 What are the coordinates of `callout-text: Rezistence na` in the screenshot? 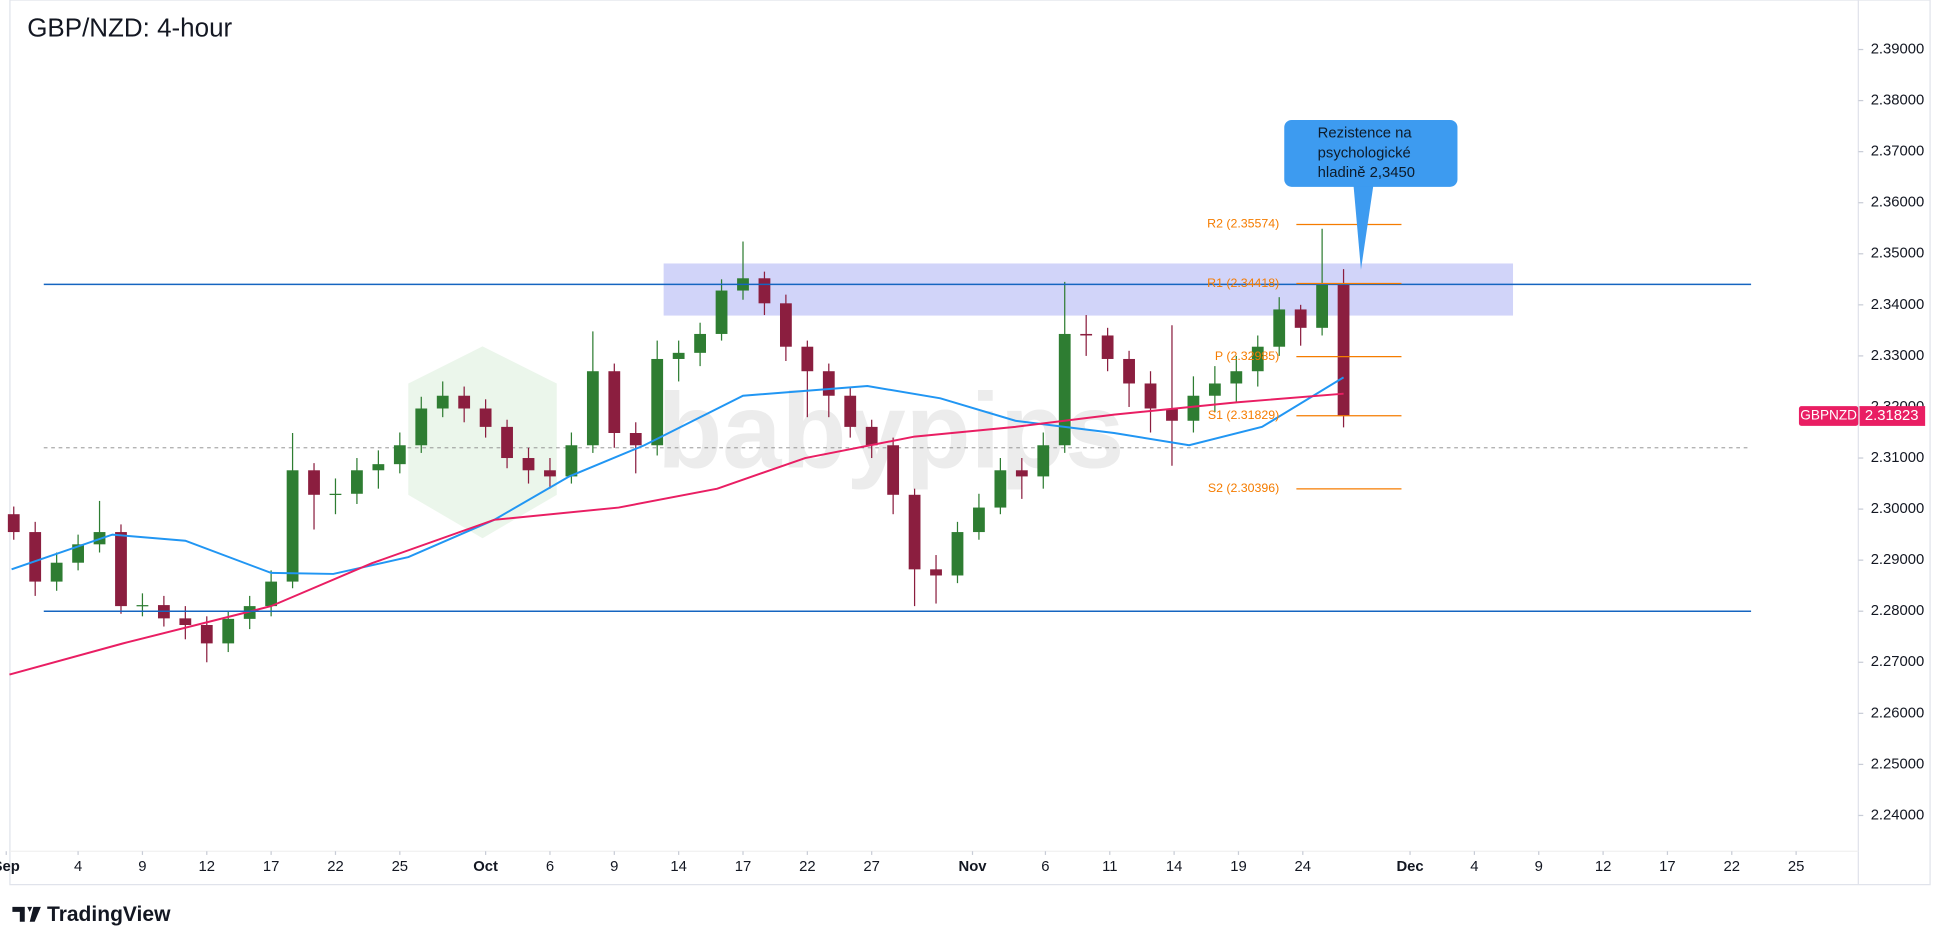 It's located at (1365, 134).